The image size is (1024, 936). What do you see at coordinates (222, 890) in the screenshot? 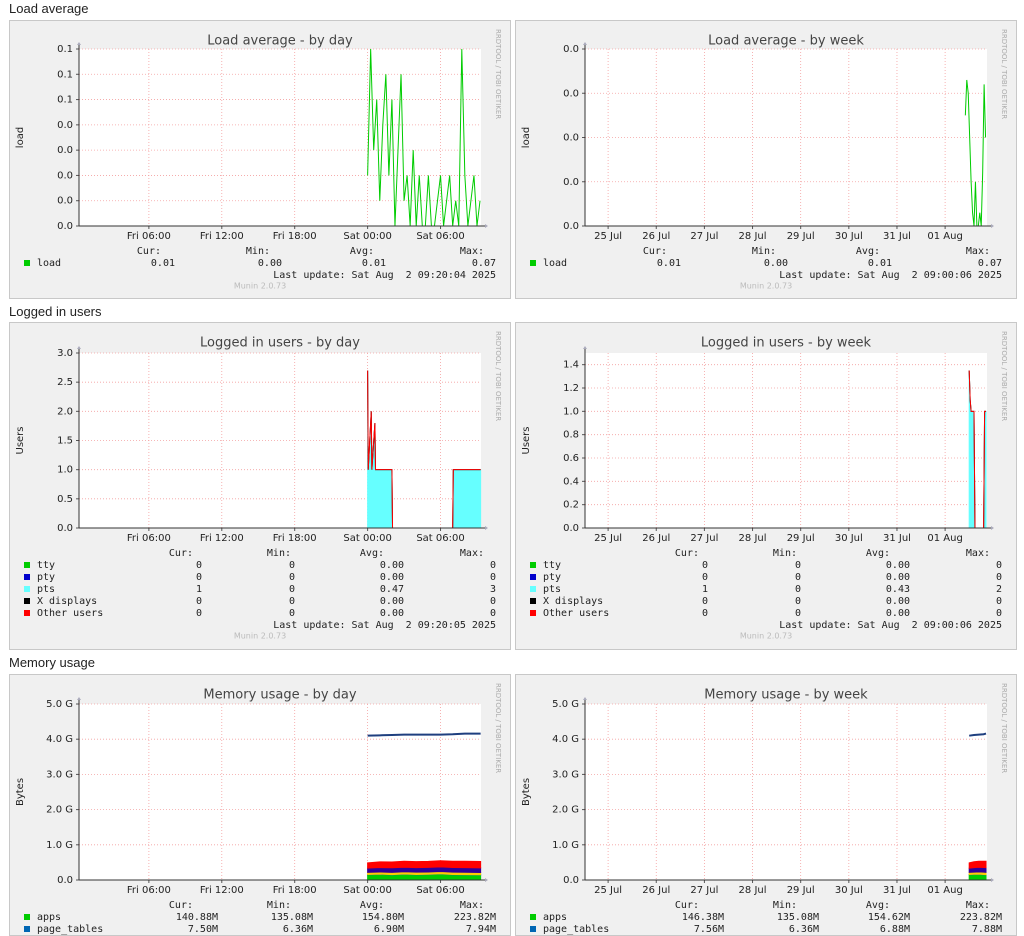
I see `x-tick-label: Fri 12:00` at bounding box center [222, 890].